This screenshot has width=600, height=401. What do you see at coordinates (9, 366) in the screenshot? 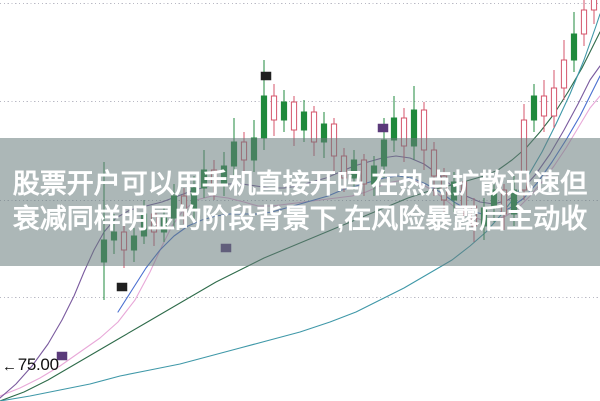
I see `price-arrow-icon: ←` at bounding box center [9, 366].